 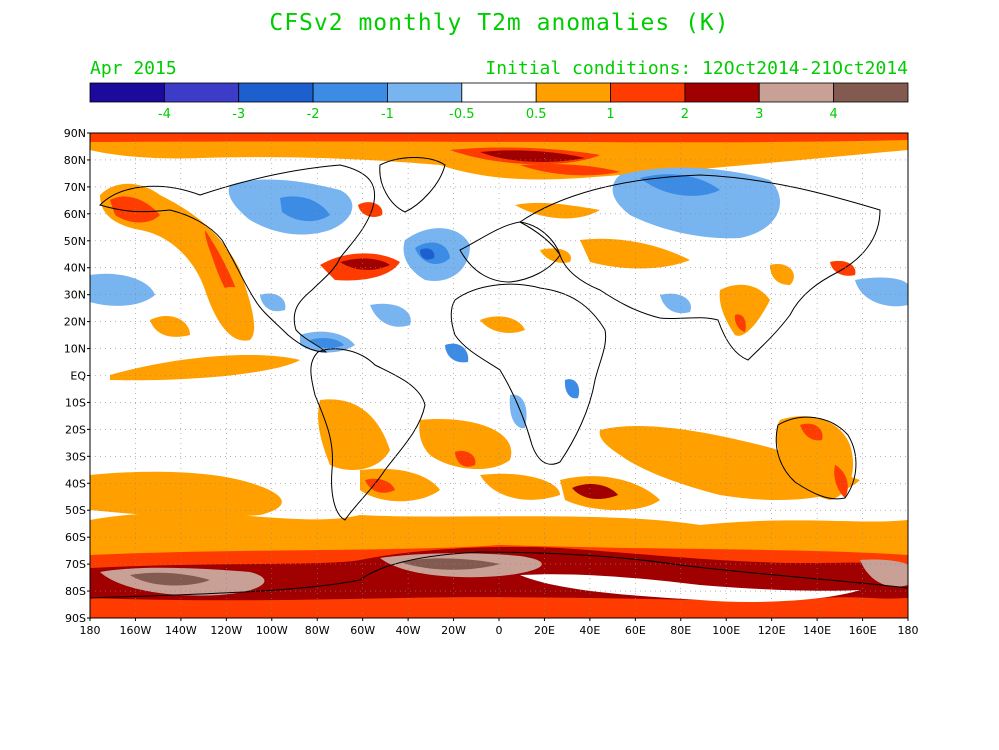 What do you see at coordinates (499, 23) in the screenshot?
I see `map-title: CFSv2 monthly T2m anomalies (K)` at bounding box center [499, 23].